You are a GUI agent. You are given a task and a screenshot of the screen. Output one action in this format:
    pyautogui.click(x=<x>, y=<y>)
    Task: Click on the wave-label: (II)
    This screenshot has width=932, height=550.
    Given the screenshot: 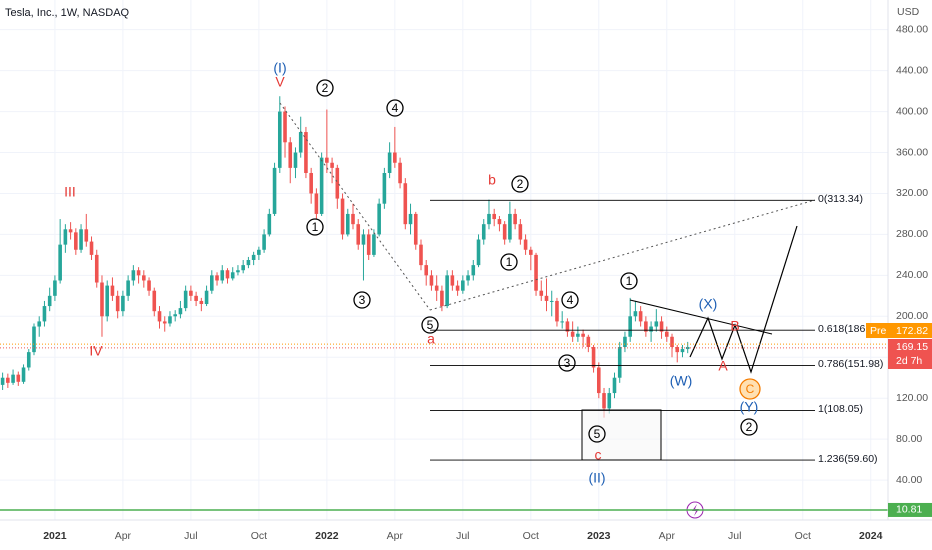 What is the action you would take?
    pyautogui.click(x=596, y=478)
    